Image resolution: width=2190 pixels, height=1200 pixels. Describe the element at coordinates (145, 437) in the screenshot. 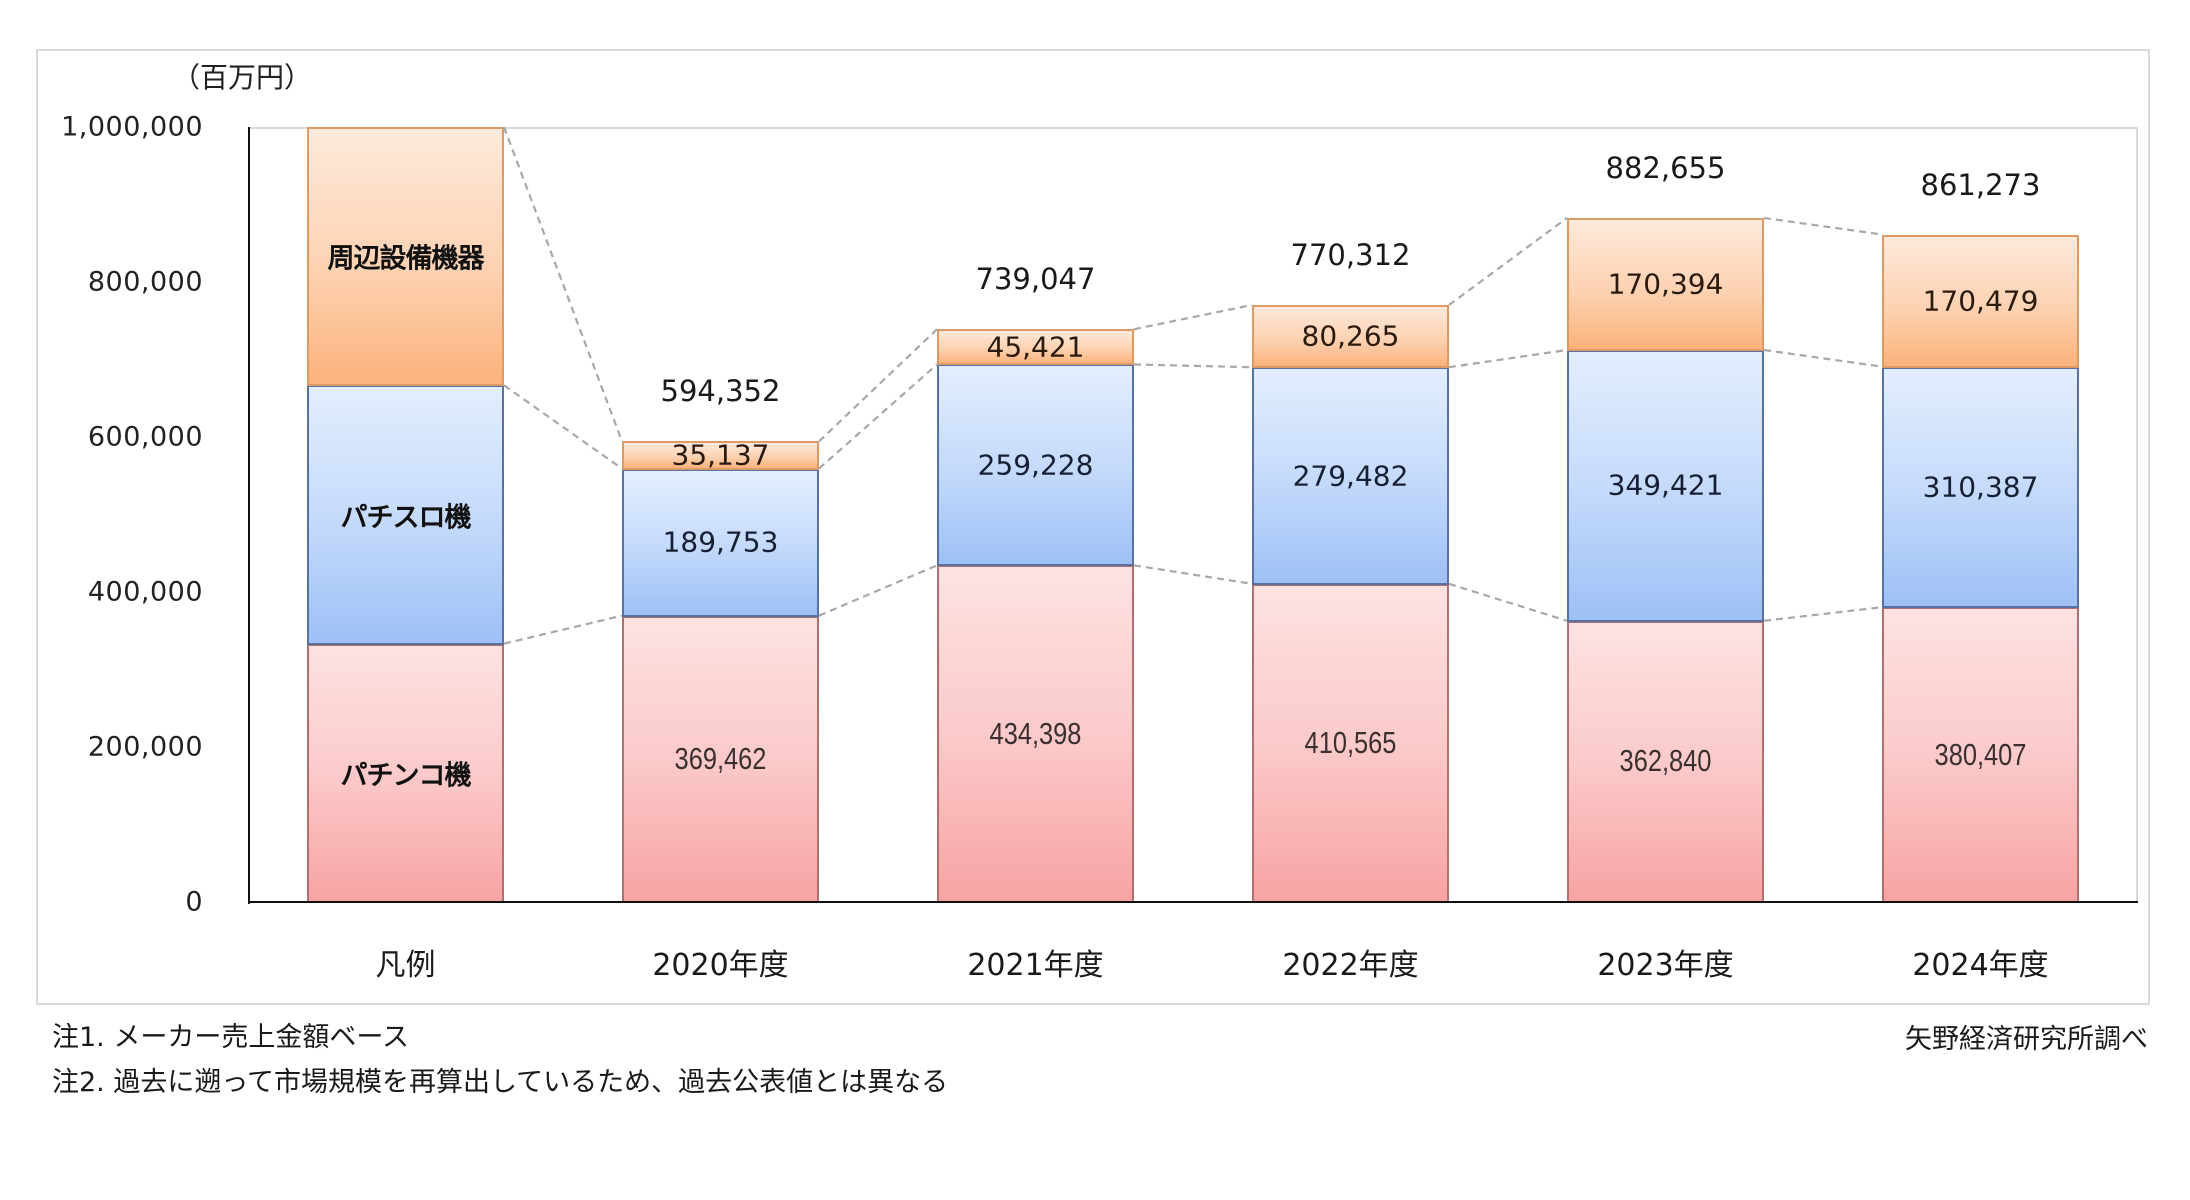

I see `y-tick-label: 600,000` at that location.